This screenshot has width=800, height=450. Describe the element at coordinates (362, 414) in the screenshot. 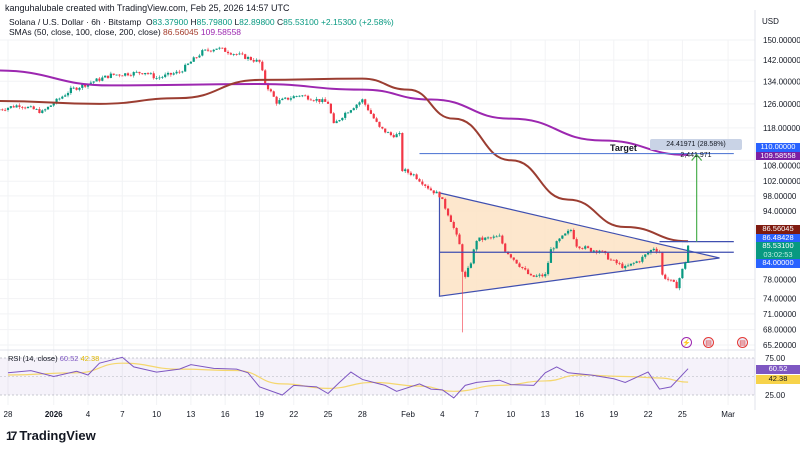

I see `x-tick-label: 28` at that location.